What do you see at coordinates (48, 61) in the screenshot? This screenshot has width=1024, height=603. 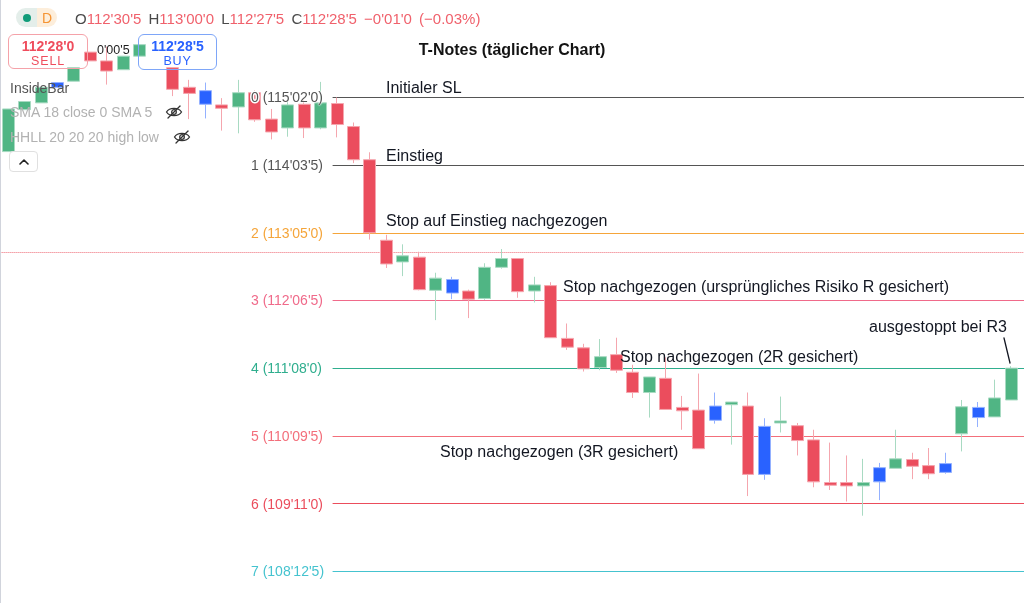 I see `annotation: SELL` at bounding box center [48, 61].